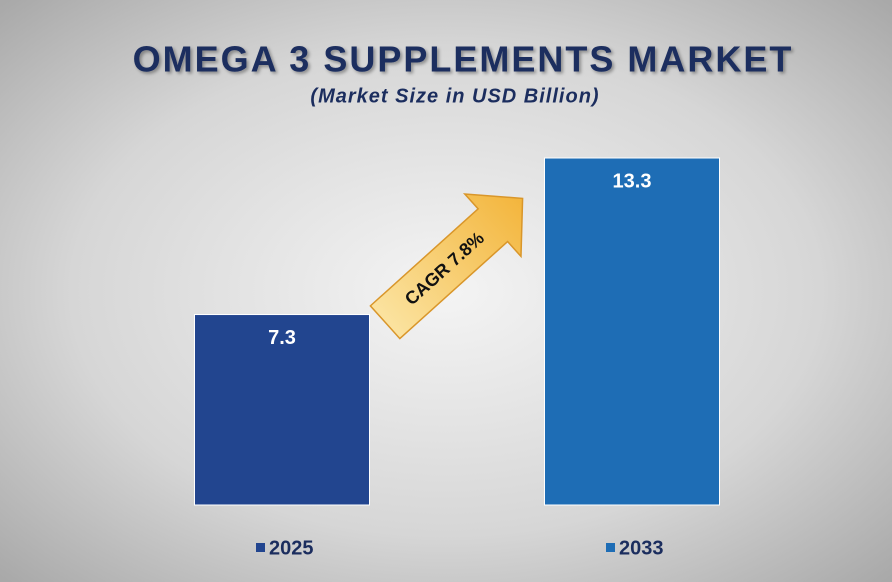 The width and height of the screenshot is (892, 582). What do you see at coordinates (291, 548) in the screenshot?
I see `legend-label: 2025` at bounding box center [291, 548].